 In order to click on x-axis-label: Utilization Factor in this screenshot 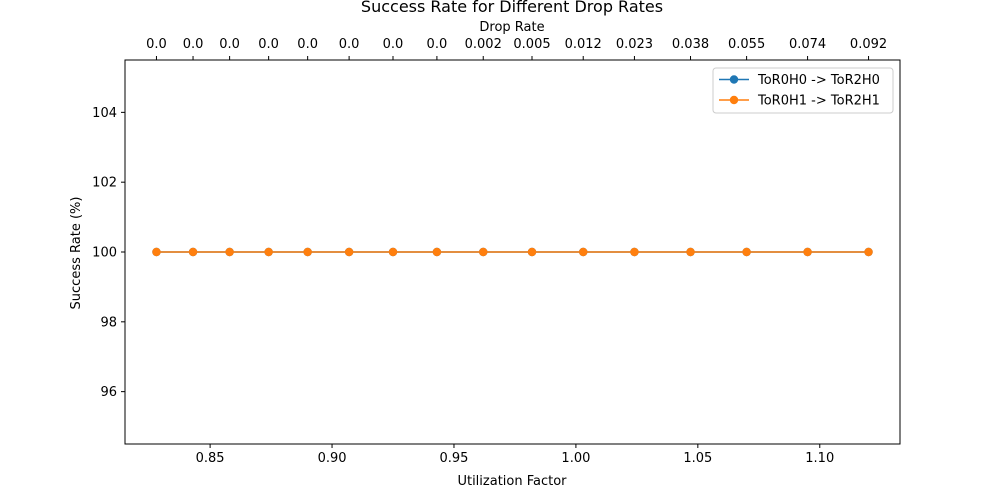, I will do `click(512, 481)`.